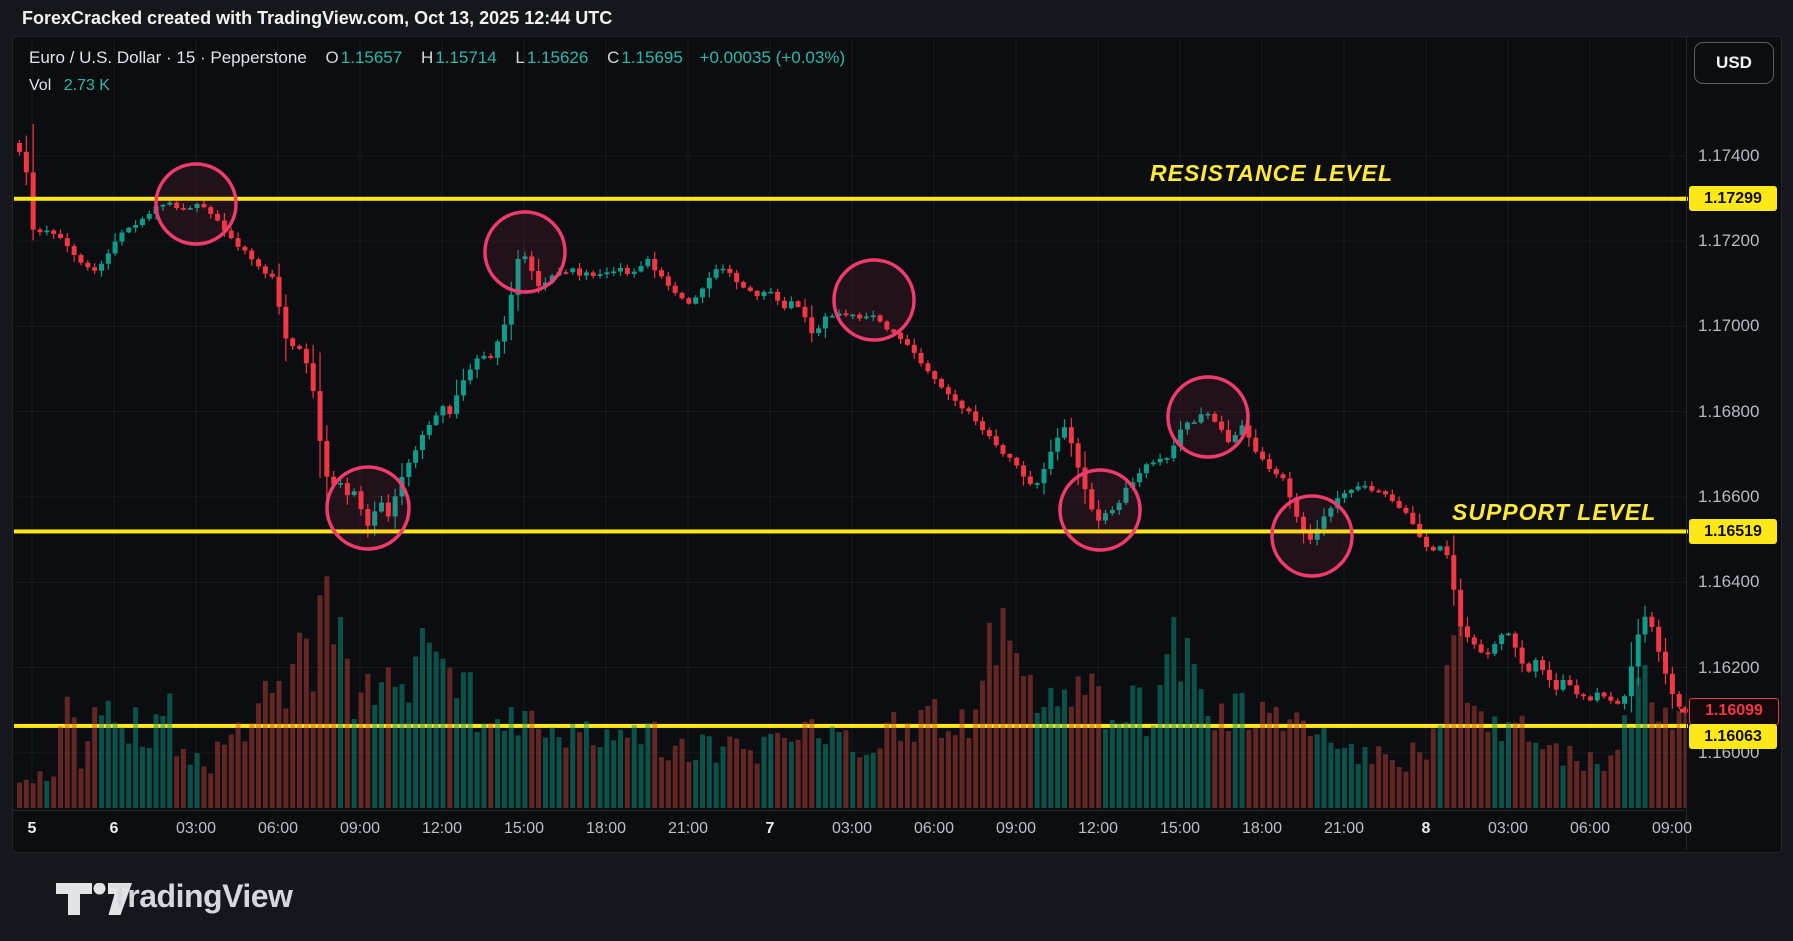 This screenshot has width=1793, height=941. I want to click on price-level-line, so click(850, 725).